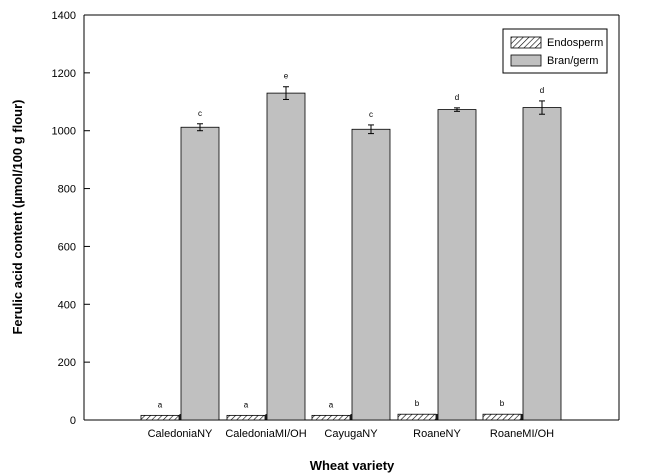 This screenshot has width=648, height=475. What do you see at coordinates (352, 465) in the screenshot?
I see `x-axis-title: Wheat variety` at bounding box center [352, 465].